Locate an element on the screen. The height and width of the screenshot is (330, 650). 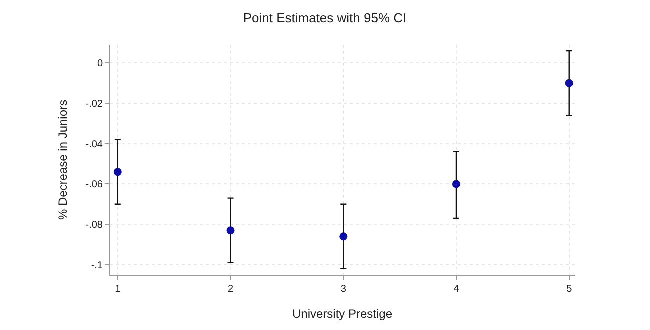
chart-title: Point Estimates with 95% CI is located at coordinates (325, 18).